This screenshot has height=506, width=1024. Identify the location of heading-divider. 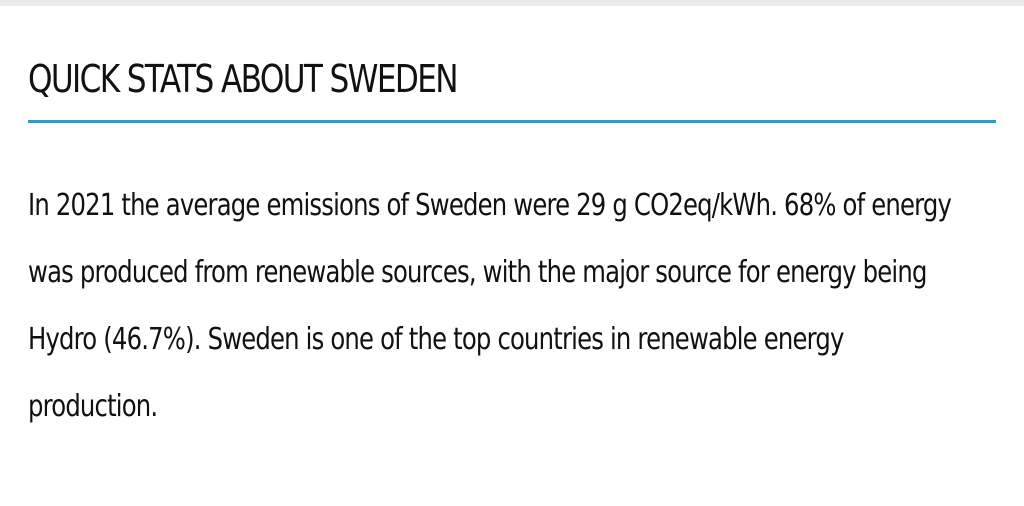
(512, 121).